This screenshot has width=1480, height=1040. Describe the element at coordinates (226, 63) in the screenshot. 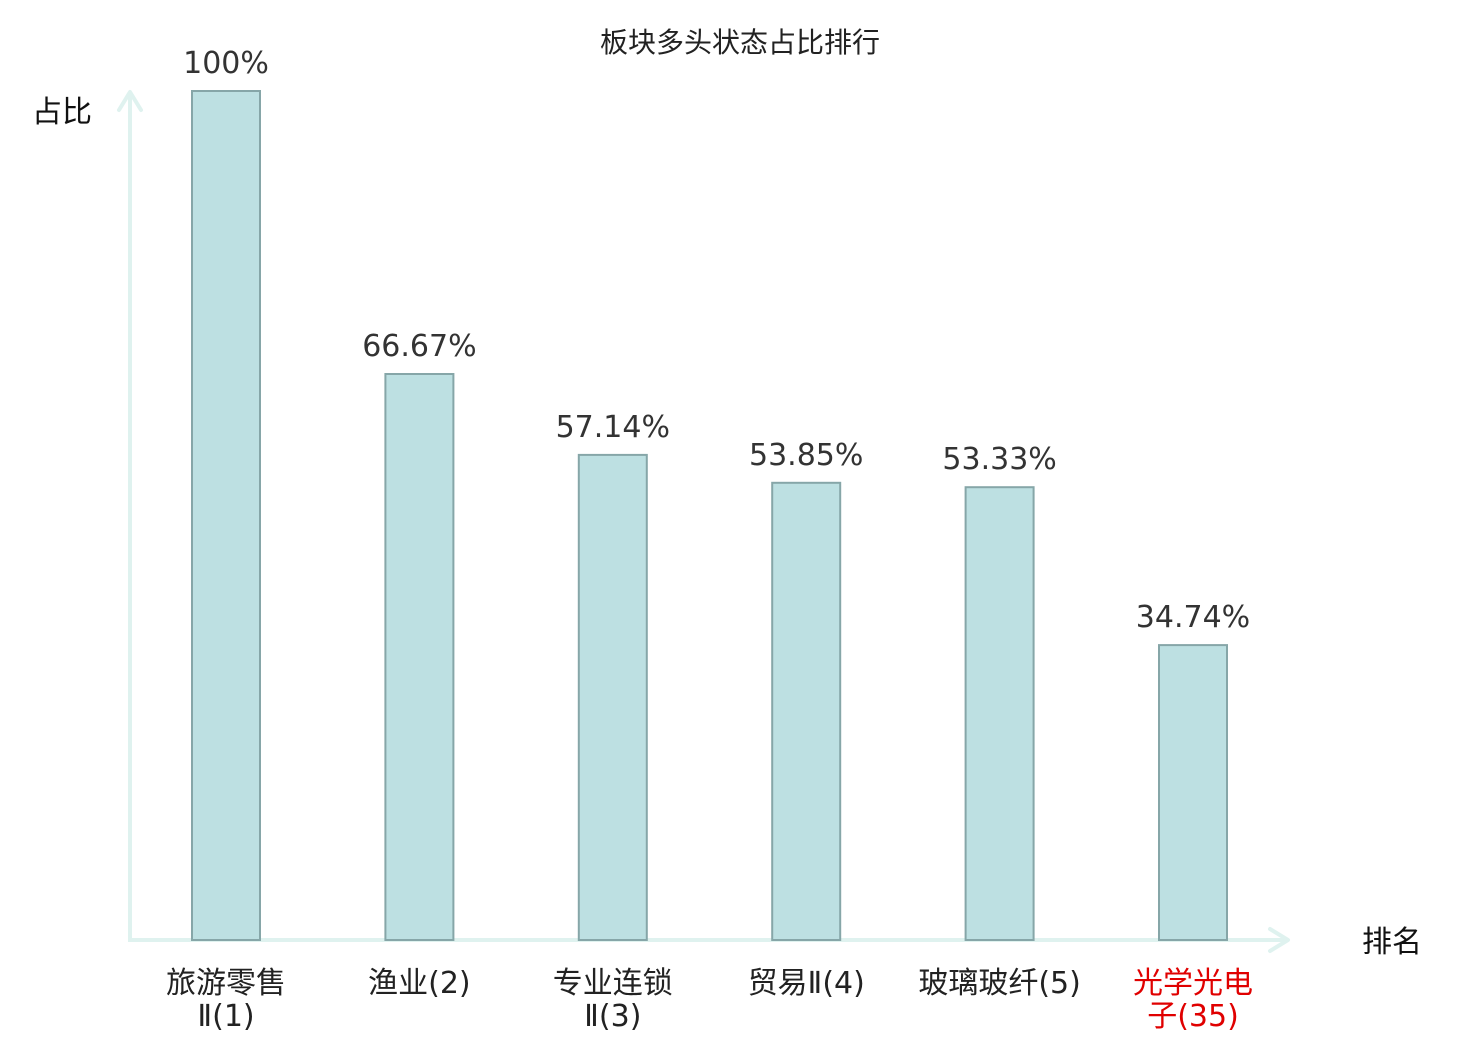

I see `bar-value-label: 100%` at that location.